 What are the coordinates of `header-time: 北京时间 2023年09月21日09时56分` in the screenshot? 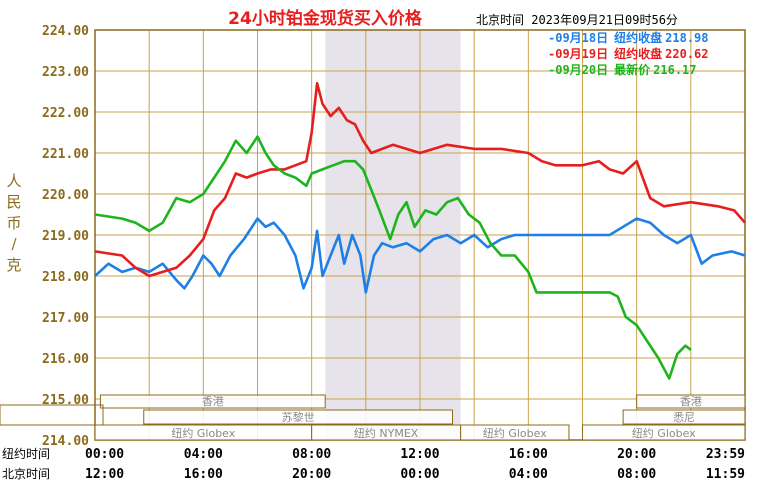 It's located at (577, 20).